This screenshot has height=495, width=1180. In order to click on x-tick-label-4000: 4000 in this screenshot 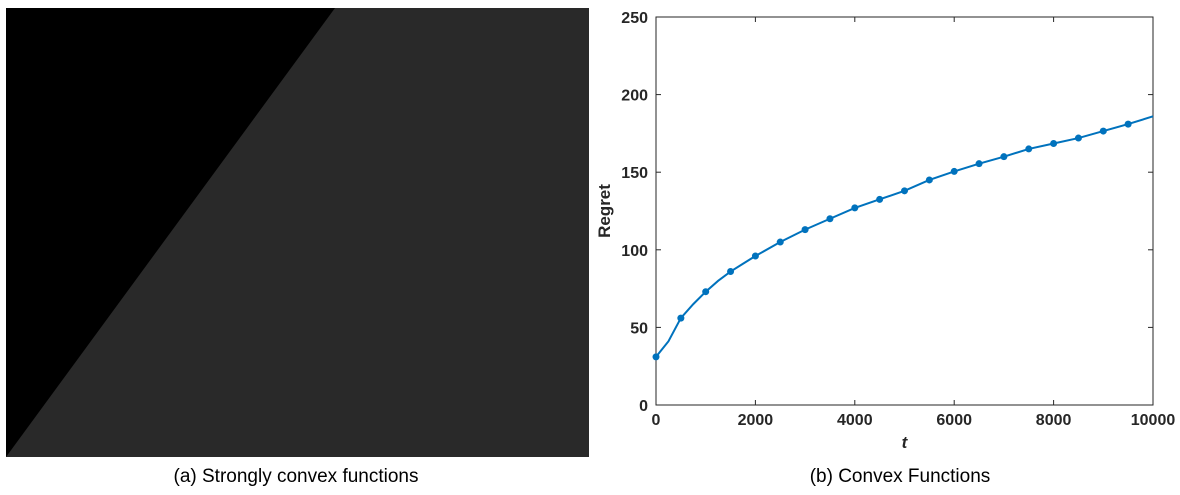, I will do `click(855, 420)`.